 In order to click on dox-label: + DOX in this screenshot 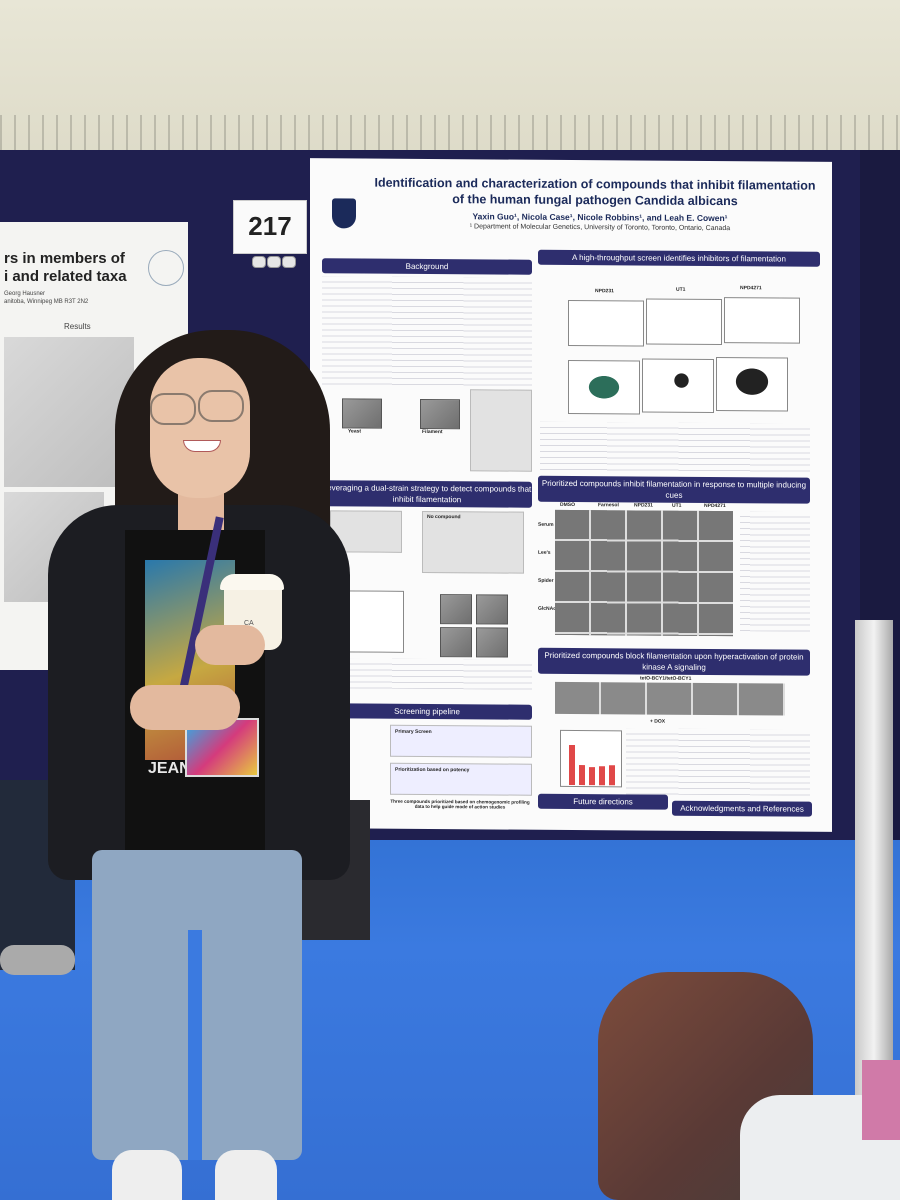, I will do `click(658, 721)`.